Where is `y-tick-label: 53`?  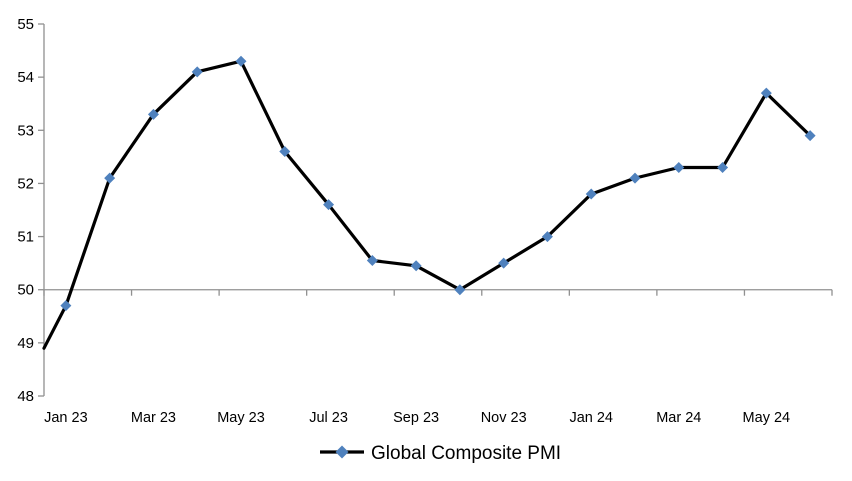
y-tick-label: 53 is located at coordinates (25, 130).